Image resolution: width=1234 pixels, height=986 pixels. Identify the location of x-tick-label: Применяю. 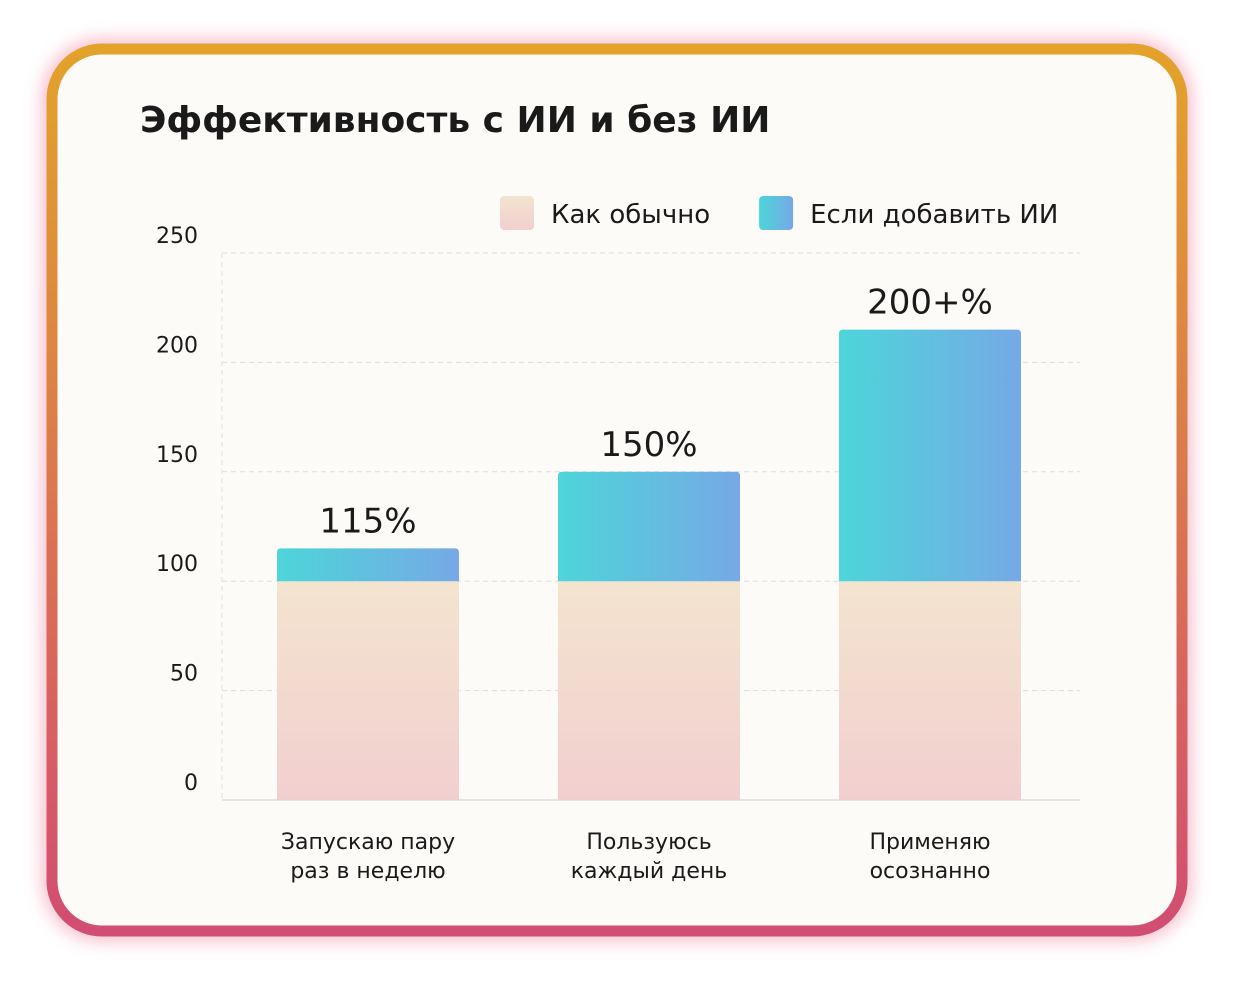
(929, 842).